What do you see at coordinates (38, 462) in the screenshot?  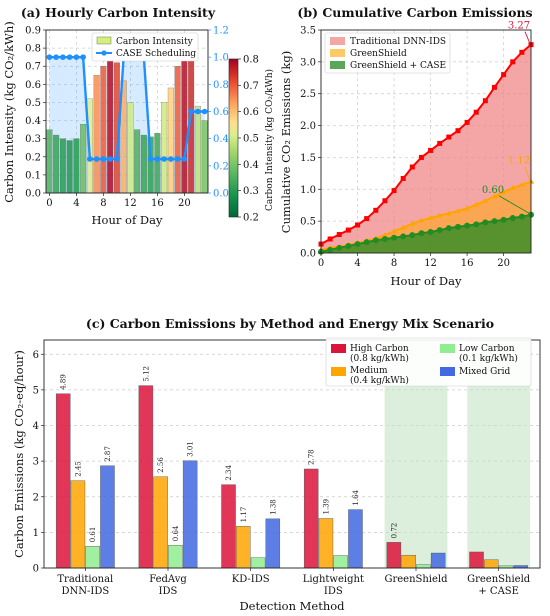 I see `panel-c-y-ticks: 0 1 2 3 4 5 6` at bounding box center [38, 462].